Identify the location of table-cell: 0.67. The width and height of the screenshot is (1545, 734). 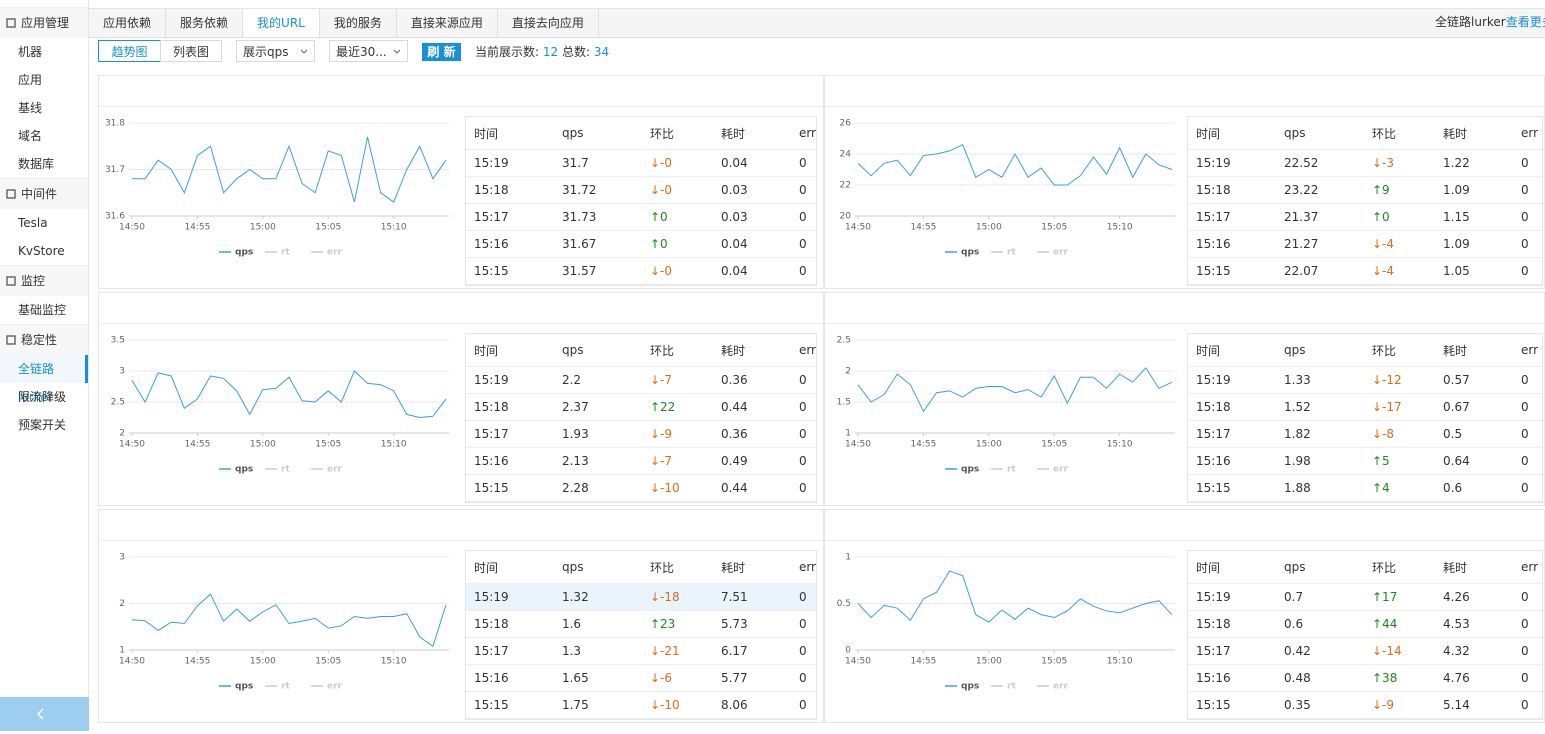
(1474, 407).